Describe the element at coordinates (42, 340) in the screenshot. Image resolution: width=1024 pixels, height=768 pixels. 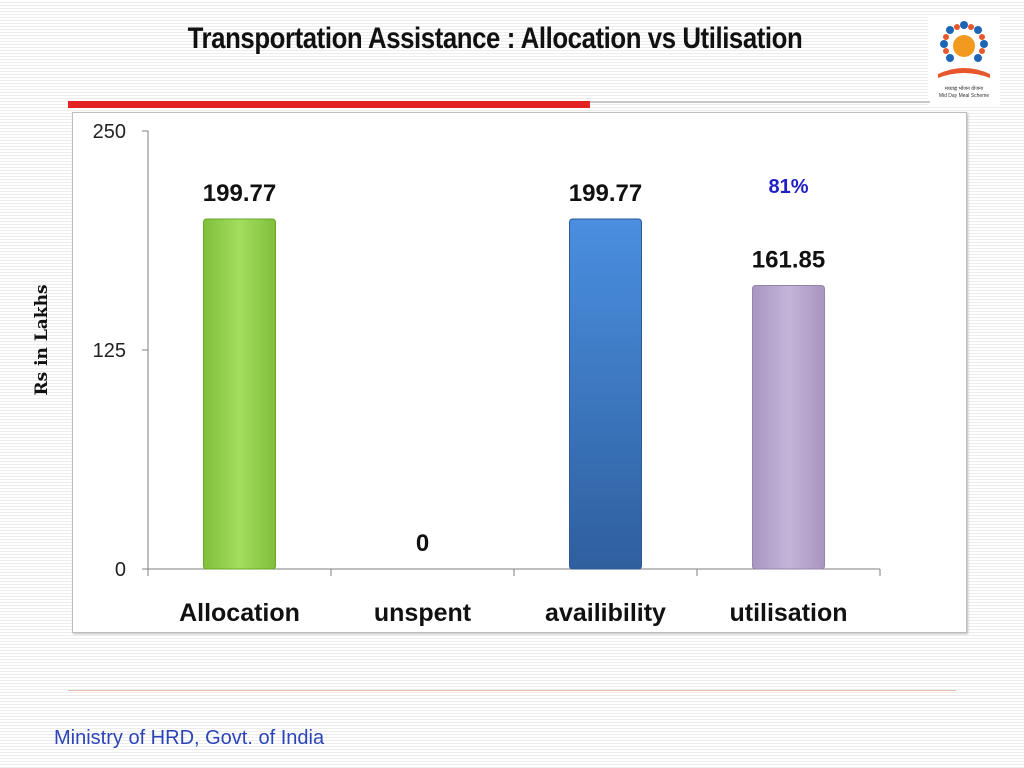
I see `y-axis-label: Rs in Lakhs` at that location.